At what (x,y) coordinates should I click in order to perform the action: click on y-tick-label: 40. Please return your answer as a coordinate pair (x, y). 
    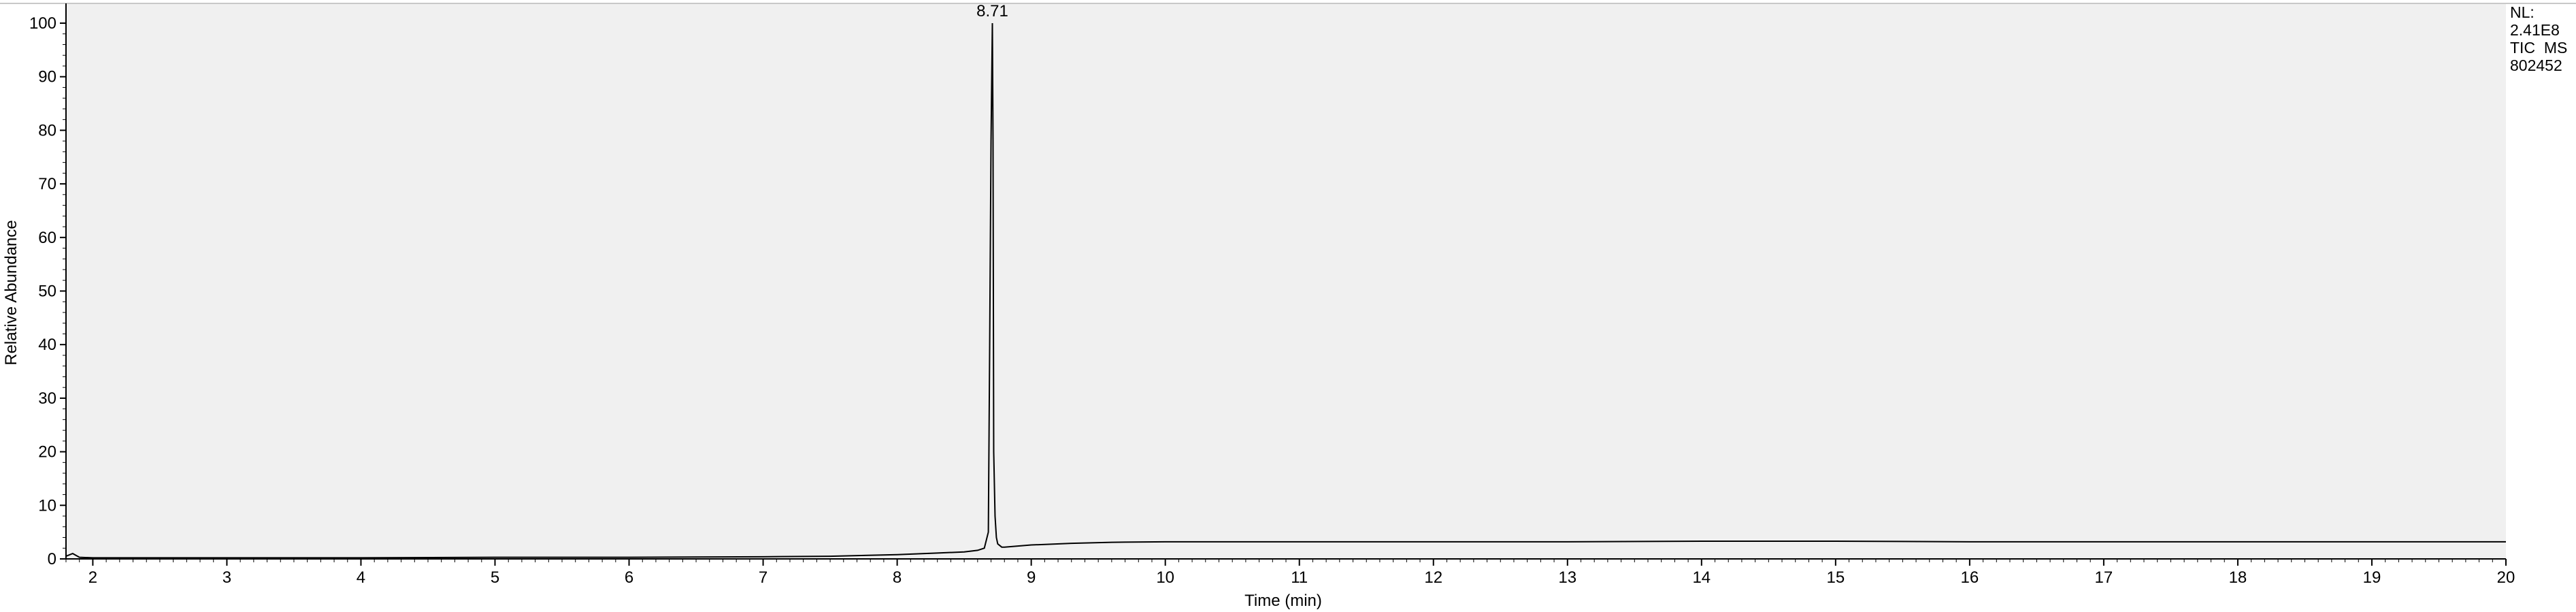
    Looking at the image, I should click on (47, 345).